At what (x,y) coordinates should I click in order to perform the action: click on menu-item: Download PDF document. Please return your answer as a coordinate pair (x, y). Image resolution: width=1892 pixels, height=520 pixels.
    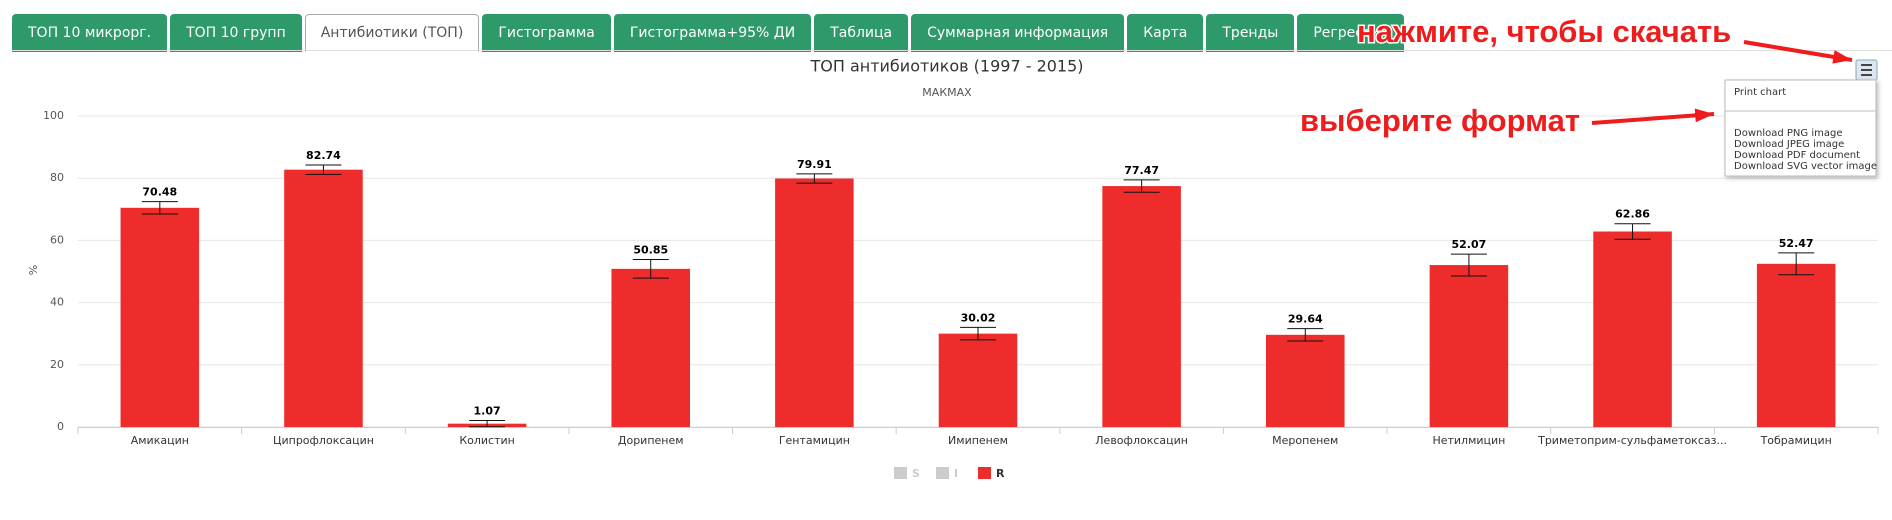
    Looking at the image, I should click on (1797, 155).